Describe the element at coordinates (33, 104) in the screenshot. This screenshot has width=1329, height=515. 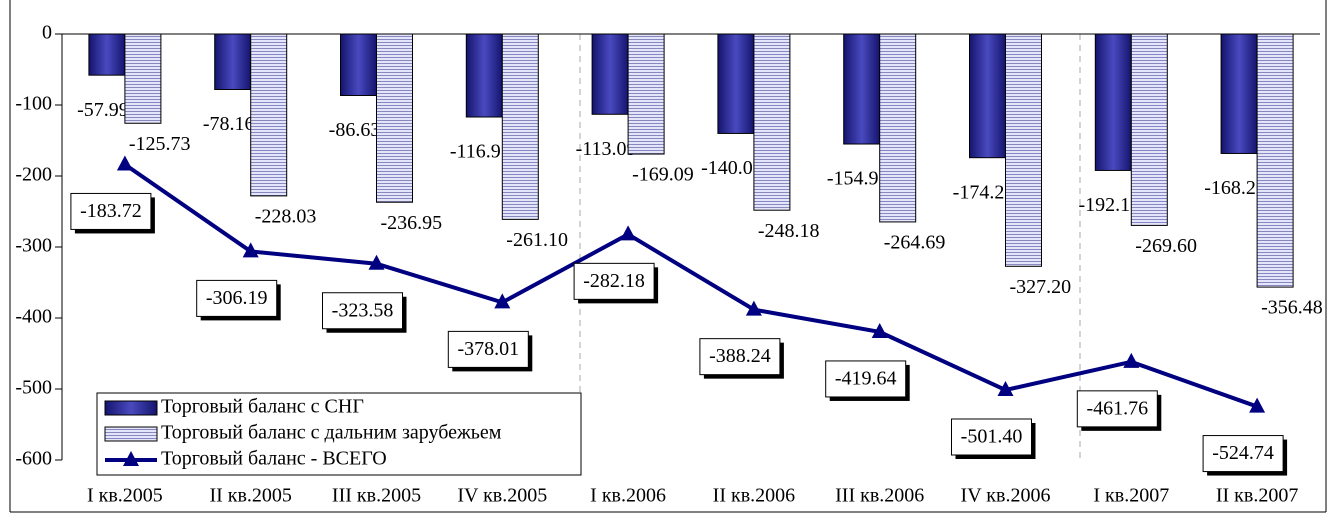
I see `y-tick-label: -100` at that location.